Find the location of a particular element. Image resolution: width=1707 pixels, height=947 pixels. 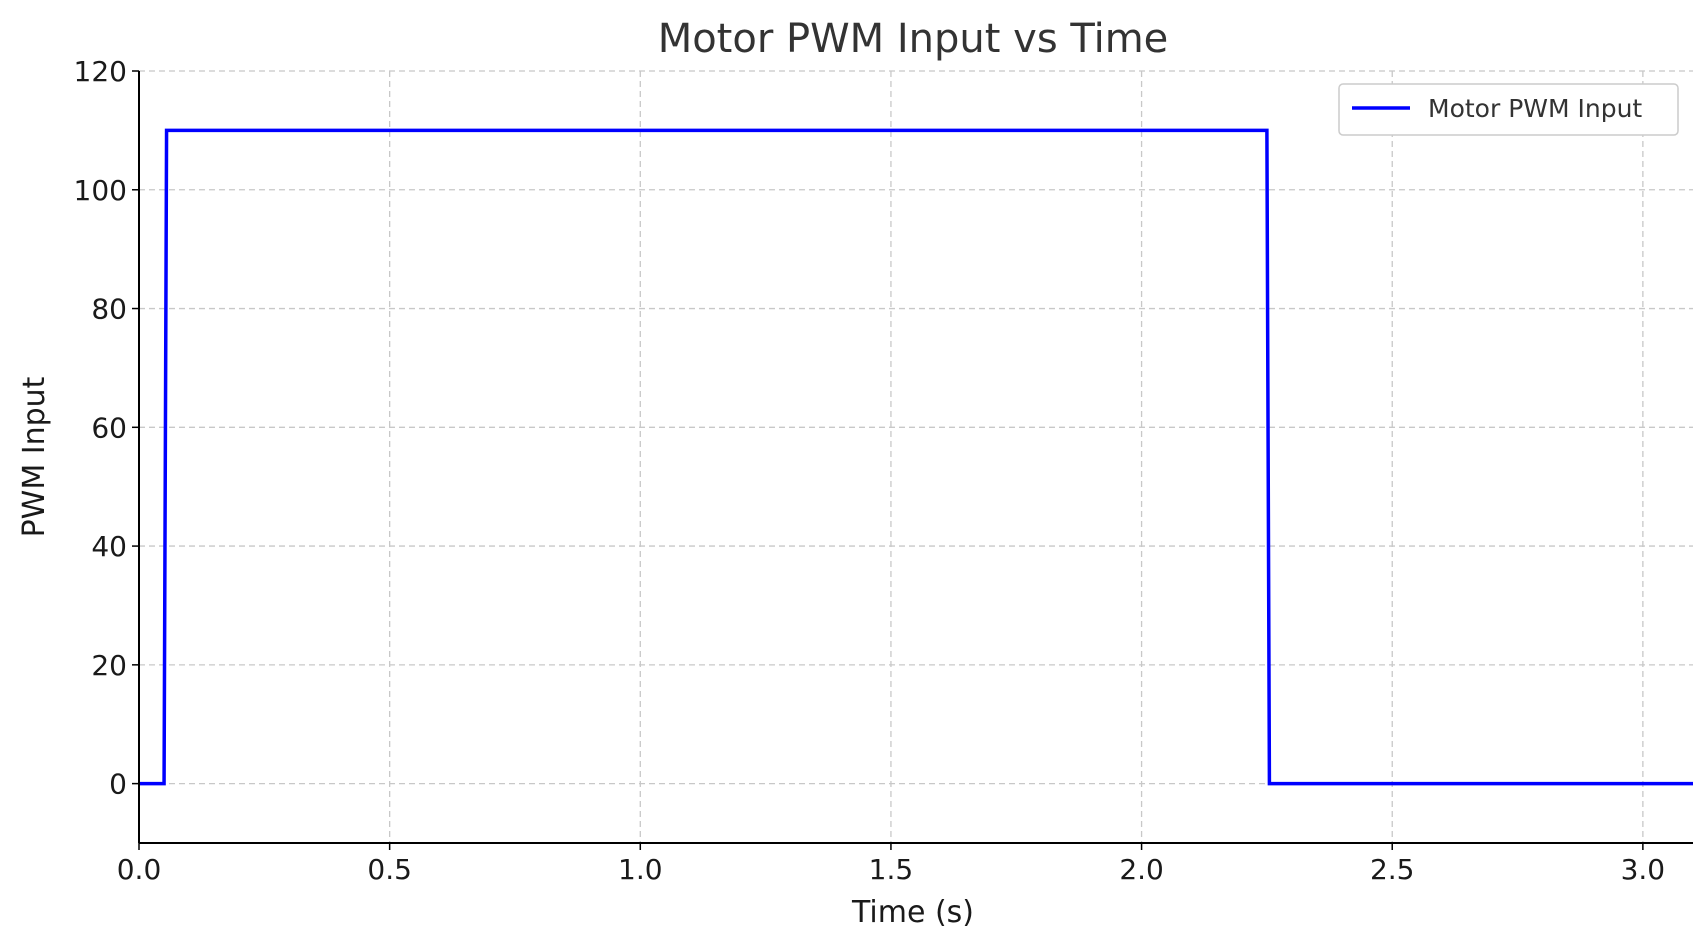

x-tick-label: 2.0 is located at coordinates (1141, 869).